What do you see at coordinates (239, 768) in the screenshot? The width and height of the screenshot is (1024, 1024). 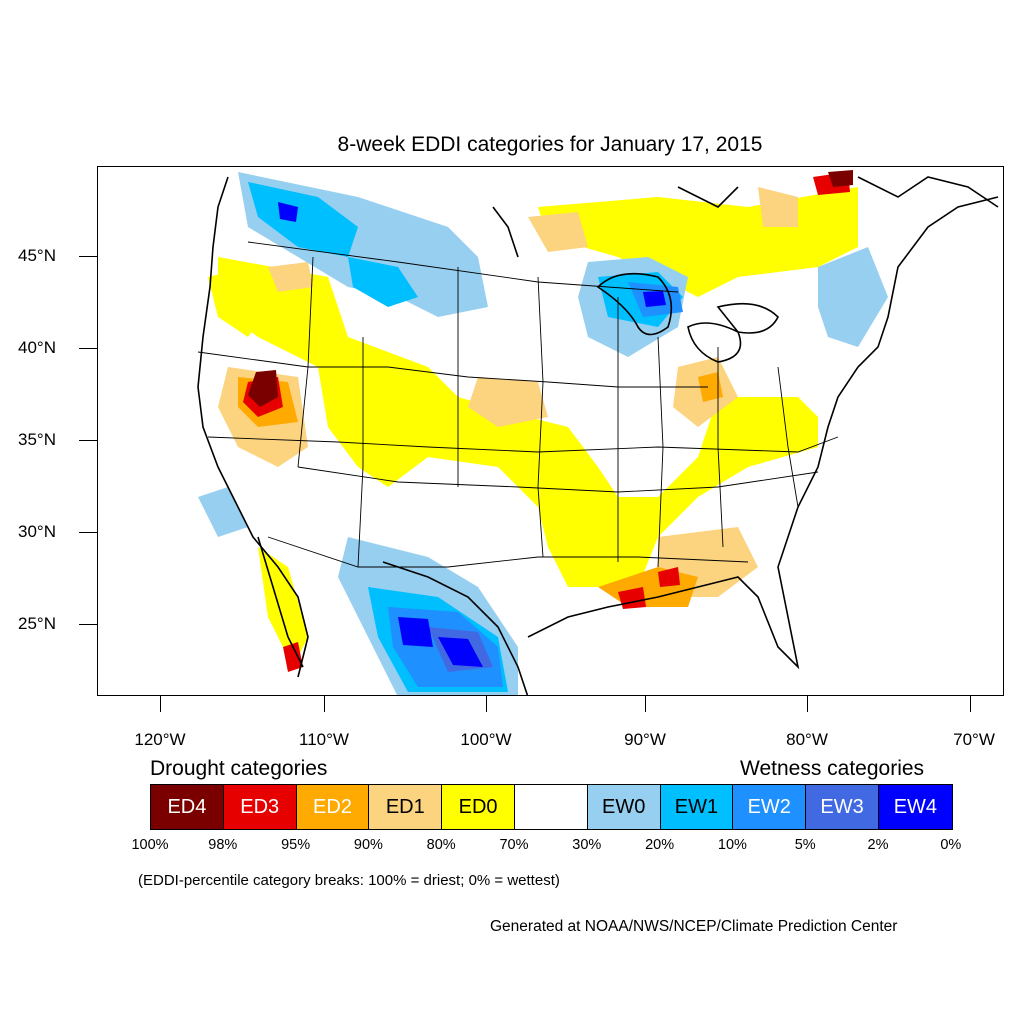 I see `drought-heading: Drought categories` at bounding box center [239, 768].